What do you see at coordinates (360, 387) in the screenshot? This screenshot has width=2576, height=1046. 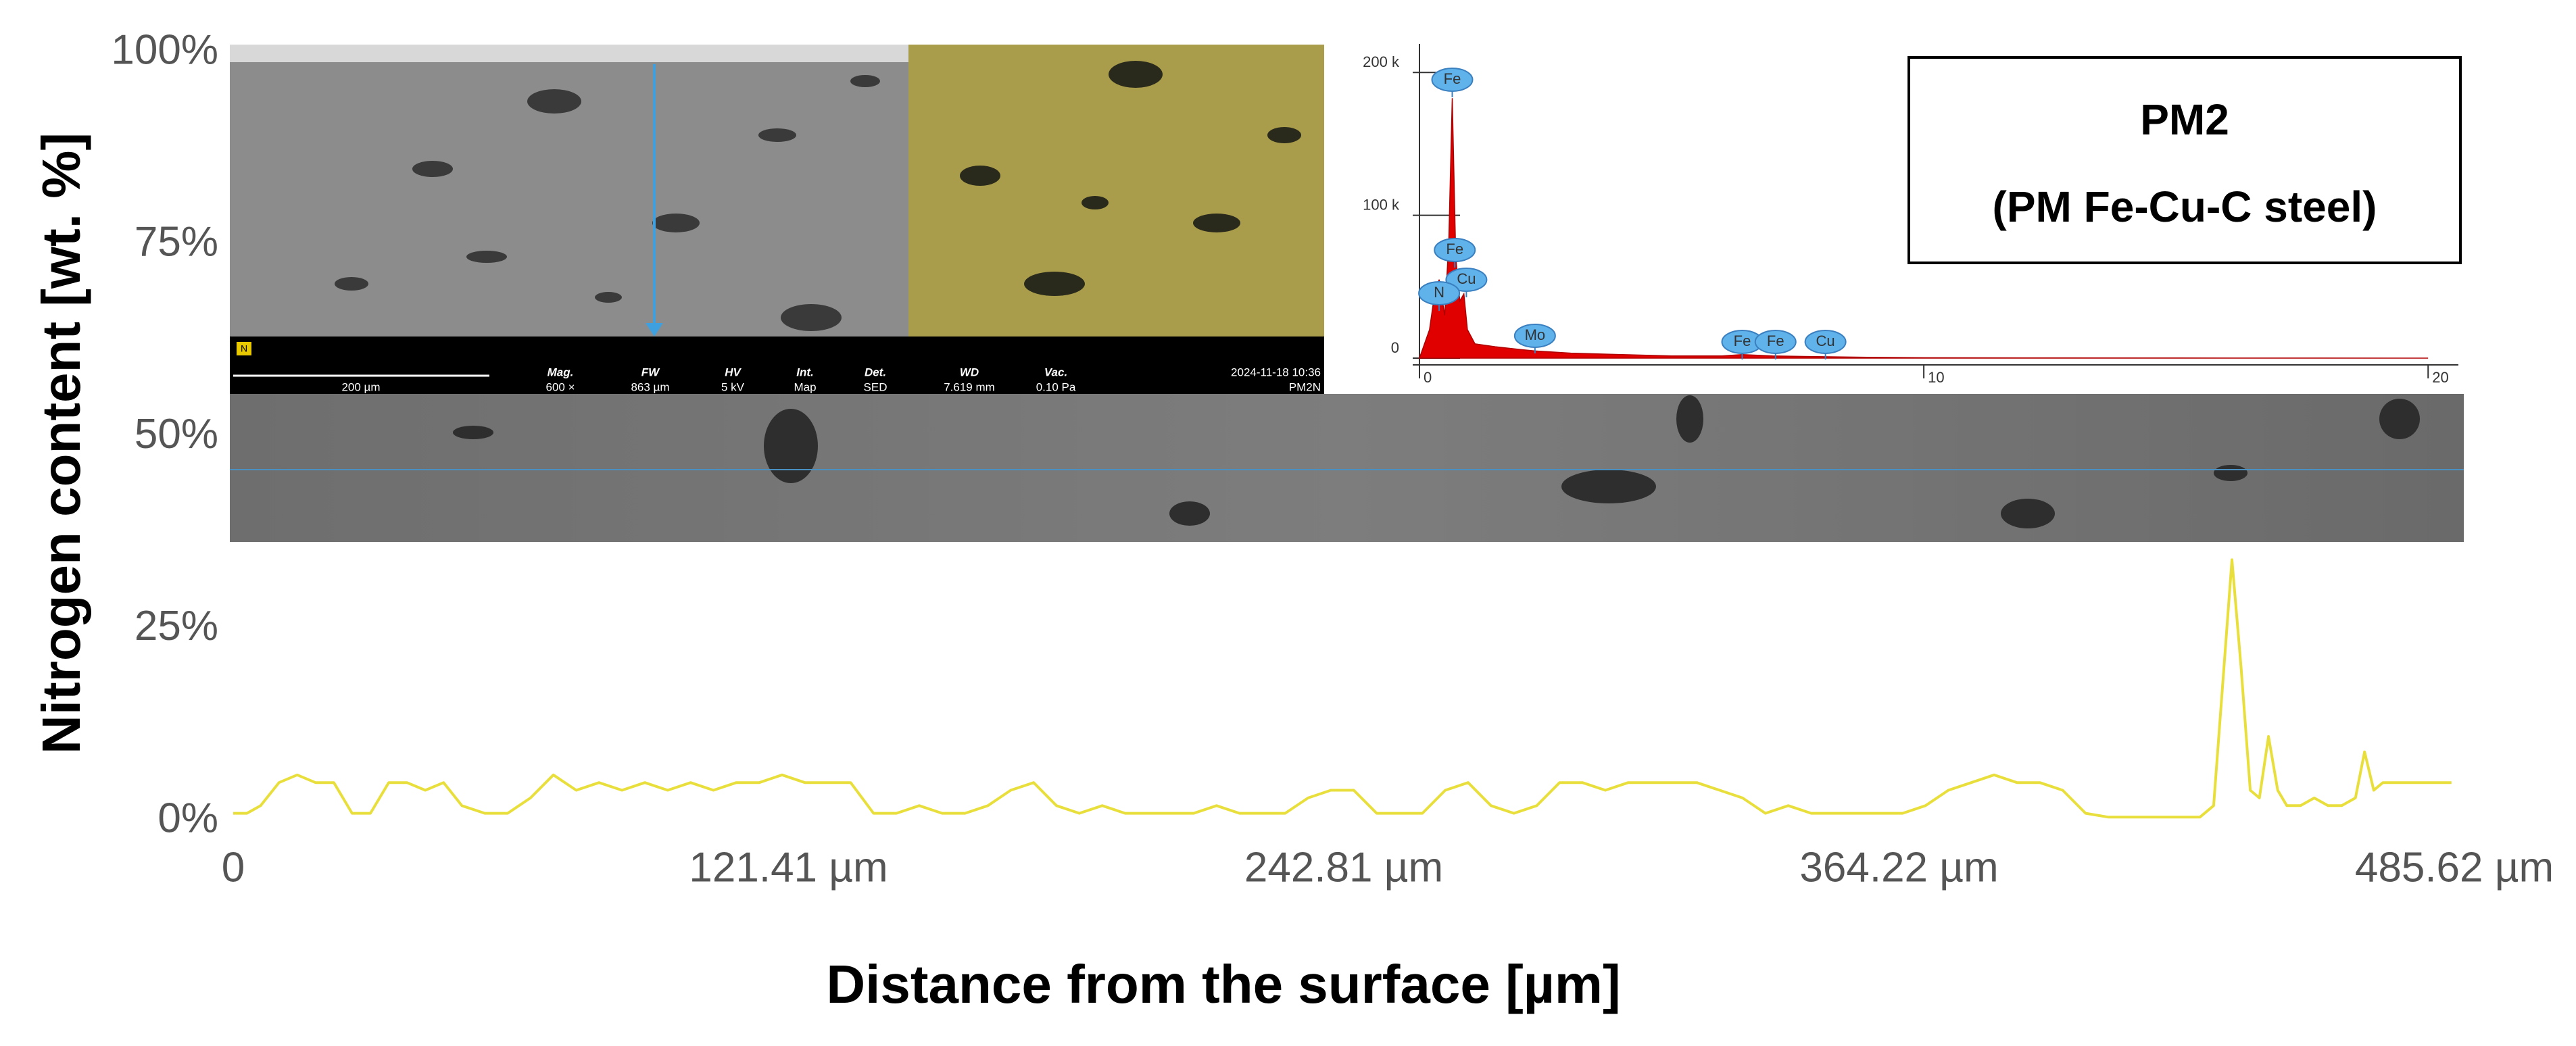 I see `scale-bar-label: 200 µm` at bounding box center [360, 387].